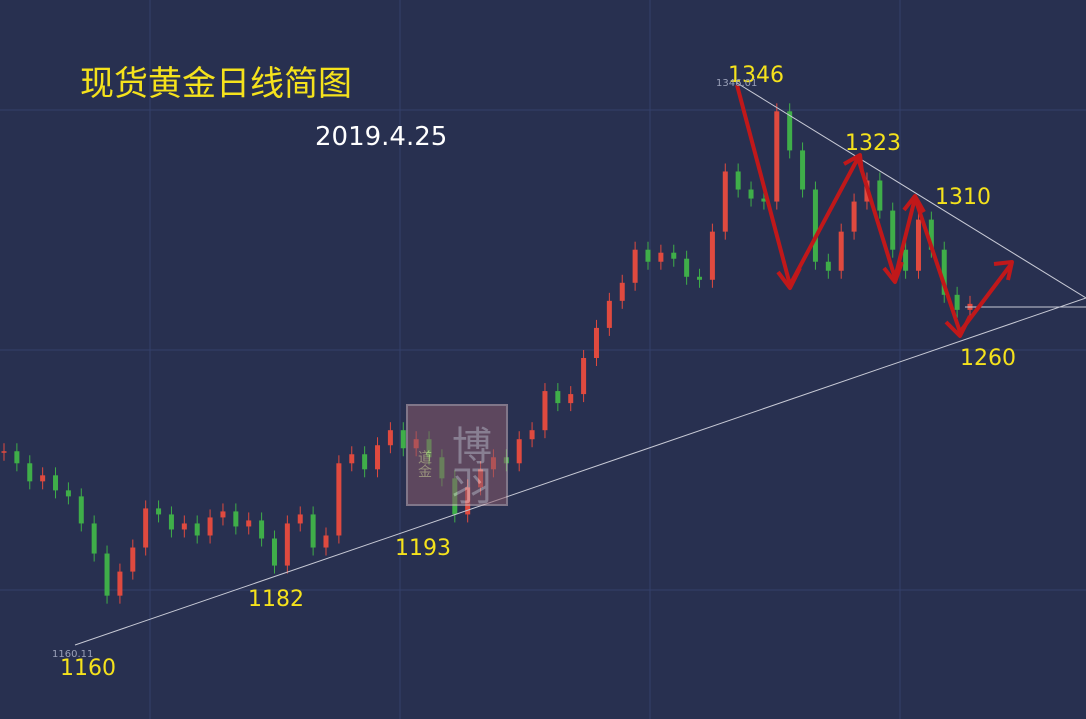 The height and width of the screenshot is (719, 1086). What do you see at coordinates (874, 211) in the screenshot?
I see `arrows` at bounding box center [874, 211].